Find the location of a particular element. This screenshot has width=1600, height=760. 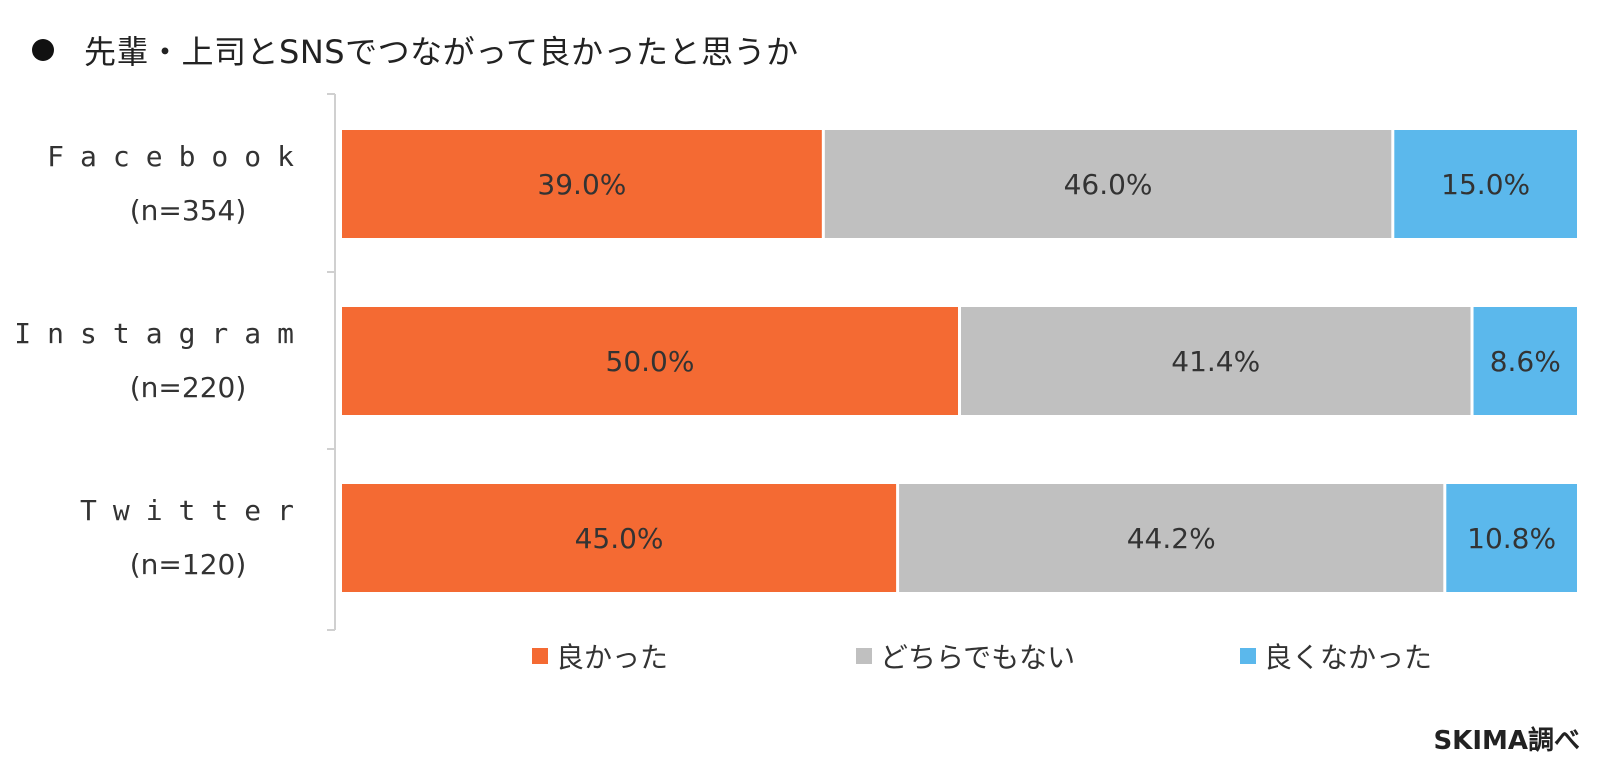

data-label: 8.6% is located at coordinates (1525, 361).